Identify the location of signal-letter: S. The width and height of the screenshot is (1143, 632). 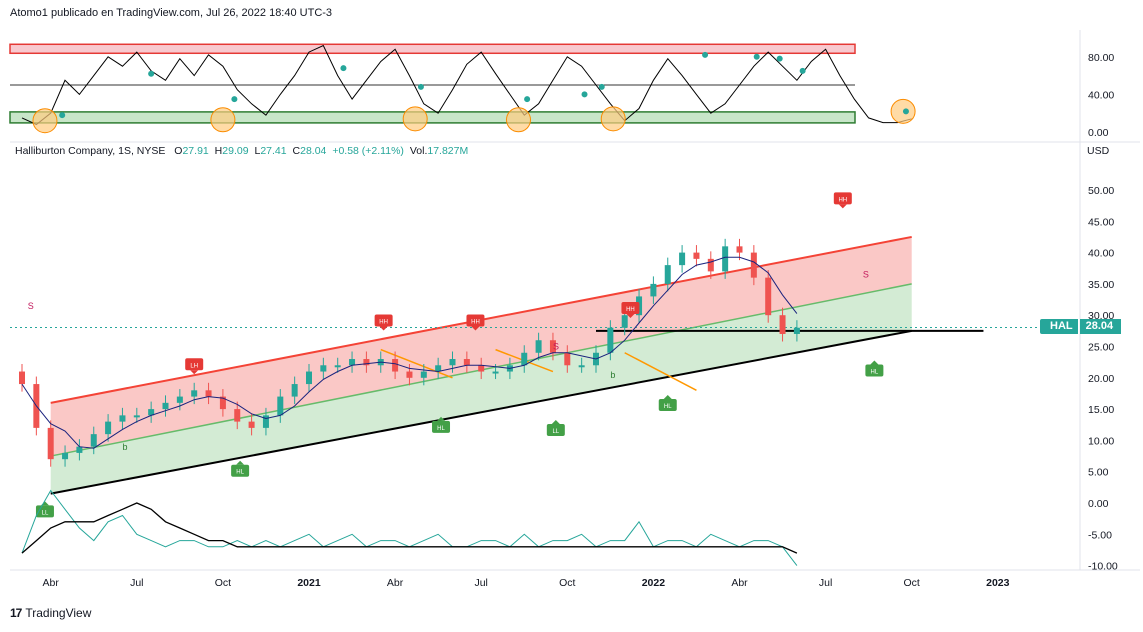
(556, 347).